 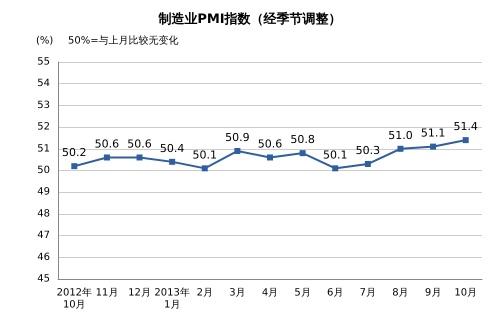 I want to click on chart-title: 制造业PMI指数（经季节调整）, so click(x=249, y=19).